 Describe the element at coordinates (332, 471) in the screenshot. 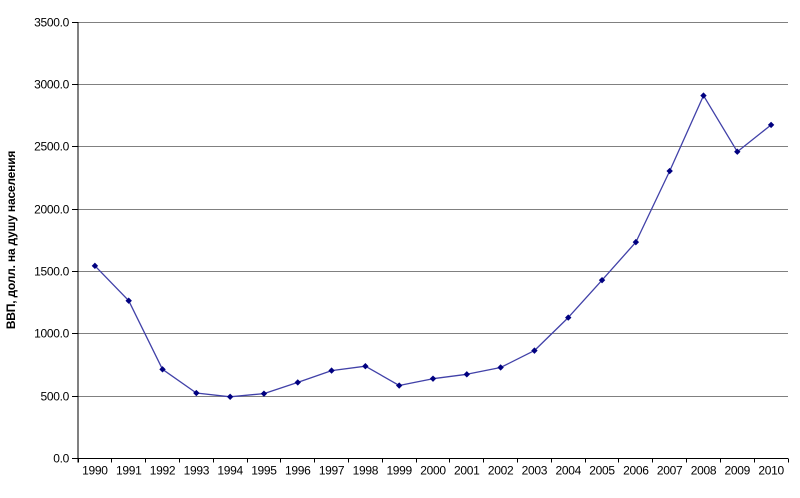

I see `x-tick-label: 1997` at that location.